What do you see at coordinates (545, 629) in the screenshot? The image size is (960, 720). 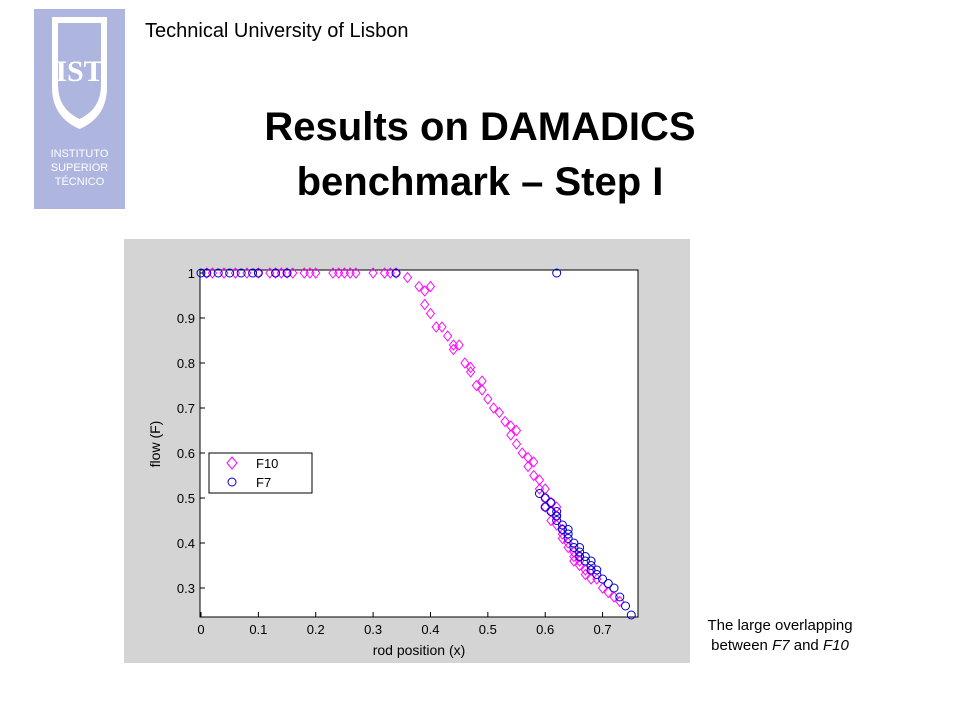 I see `x-tick-label: 0.6` at bounding box center [545, 629].